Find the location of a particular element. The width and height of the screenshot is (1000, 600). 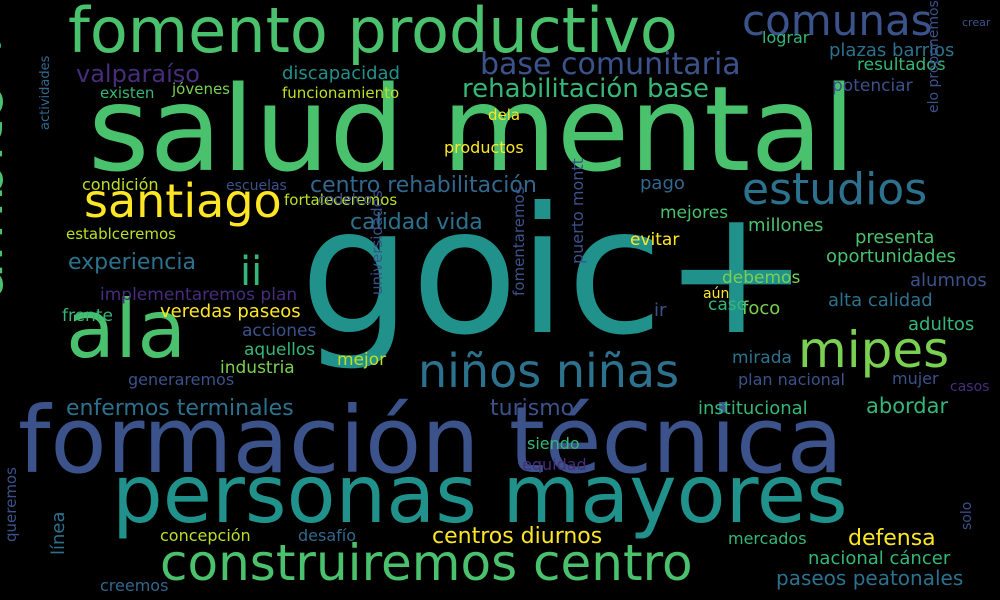

cloud-word: potenciar is located at coordinates (872, 86).